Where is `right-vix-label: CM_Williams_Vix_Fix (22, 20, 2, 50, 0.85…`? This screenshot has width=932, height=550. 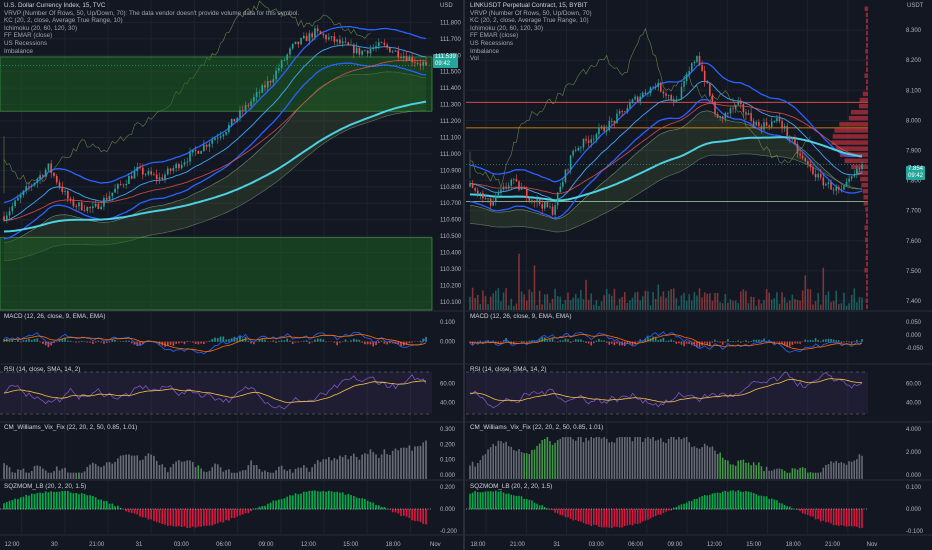 right-vix-label: CM_Williams_Vix_Fix (22, 20, 2, 50, 0.85… is located at coordinates (537, 427).